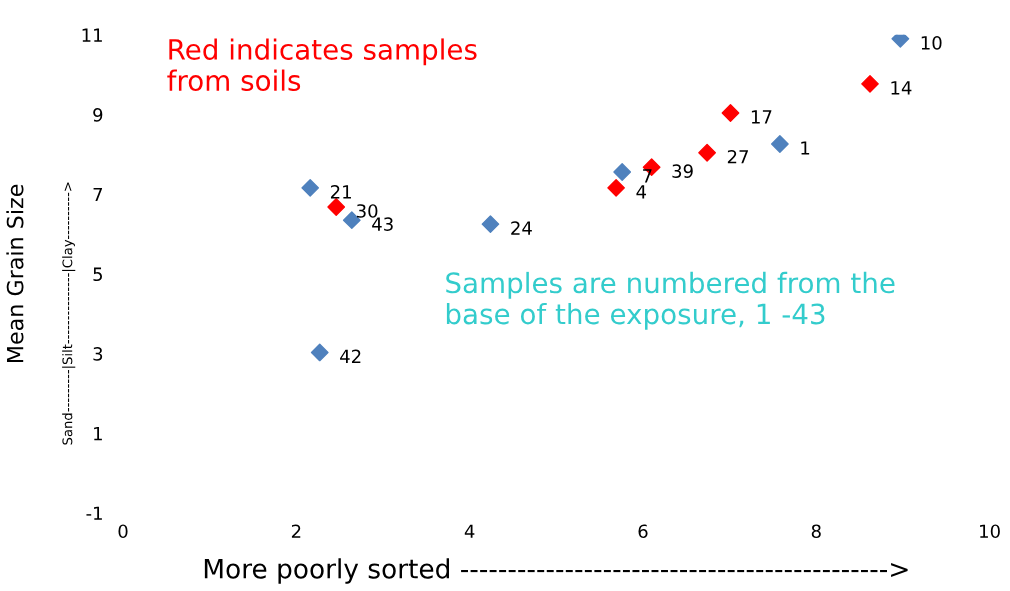 Image resolution: width=1010 pixels, height=591 pixels. What do you see at coordinates (805, 148) in the screenshot?
I see `annotation: 1` at bounding box center [805, 148].